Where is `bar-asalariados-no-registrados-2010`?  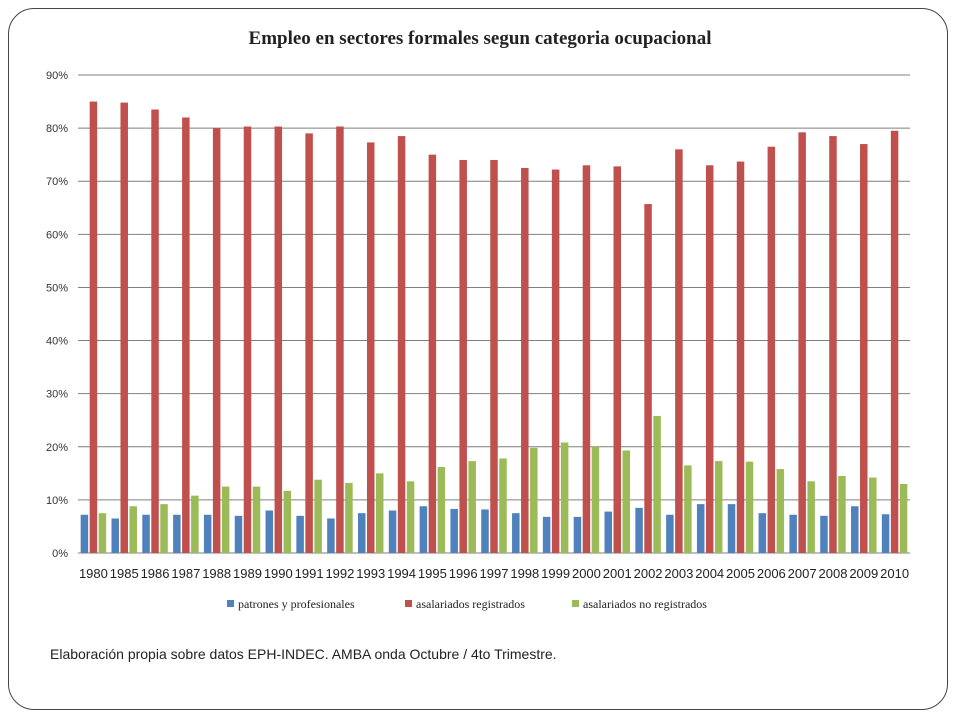 bar-asalariados-no-registrados-2010 is located at coordinates (903, 518).